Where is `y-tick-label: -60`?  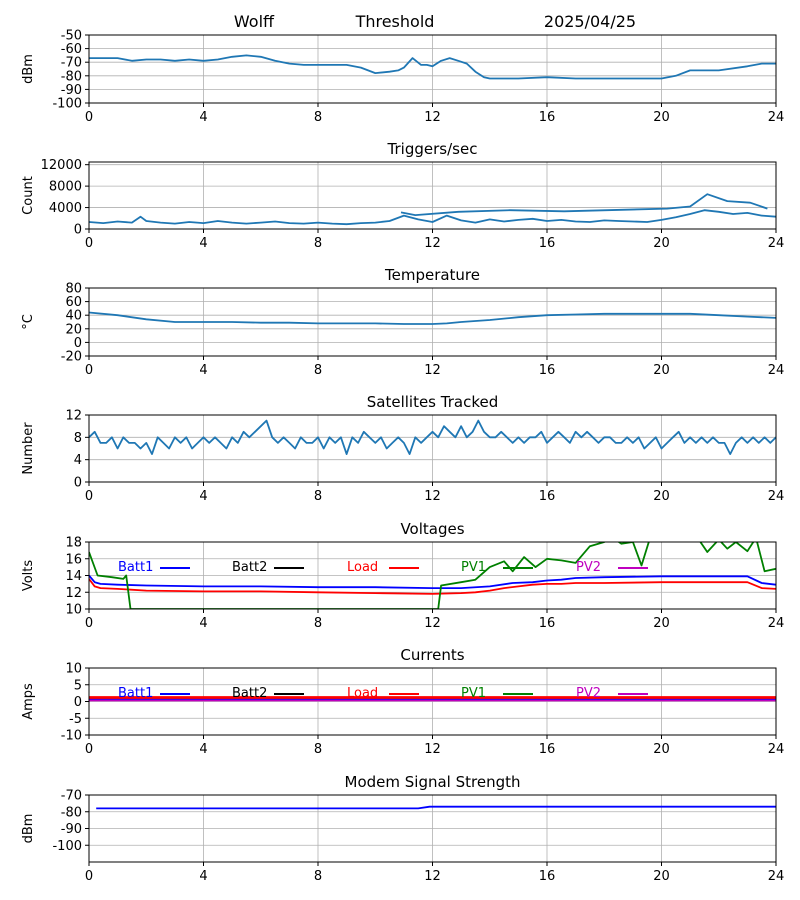 y-tick-label: -60 is located at coordinates (71, 49).